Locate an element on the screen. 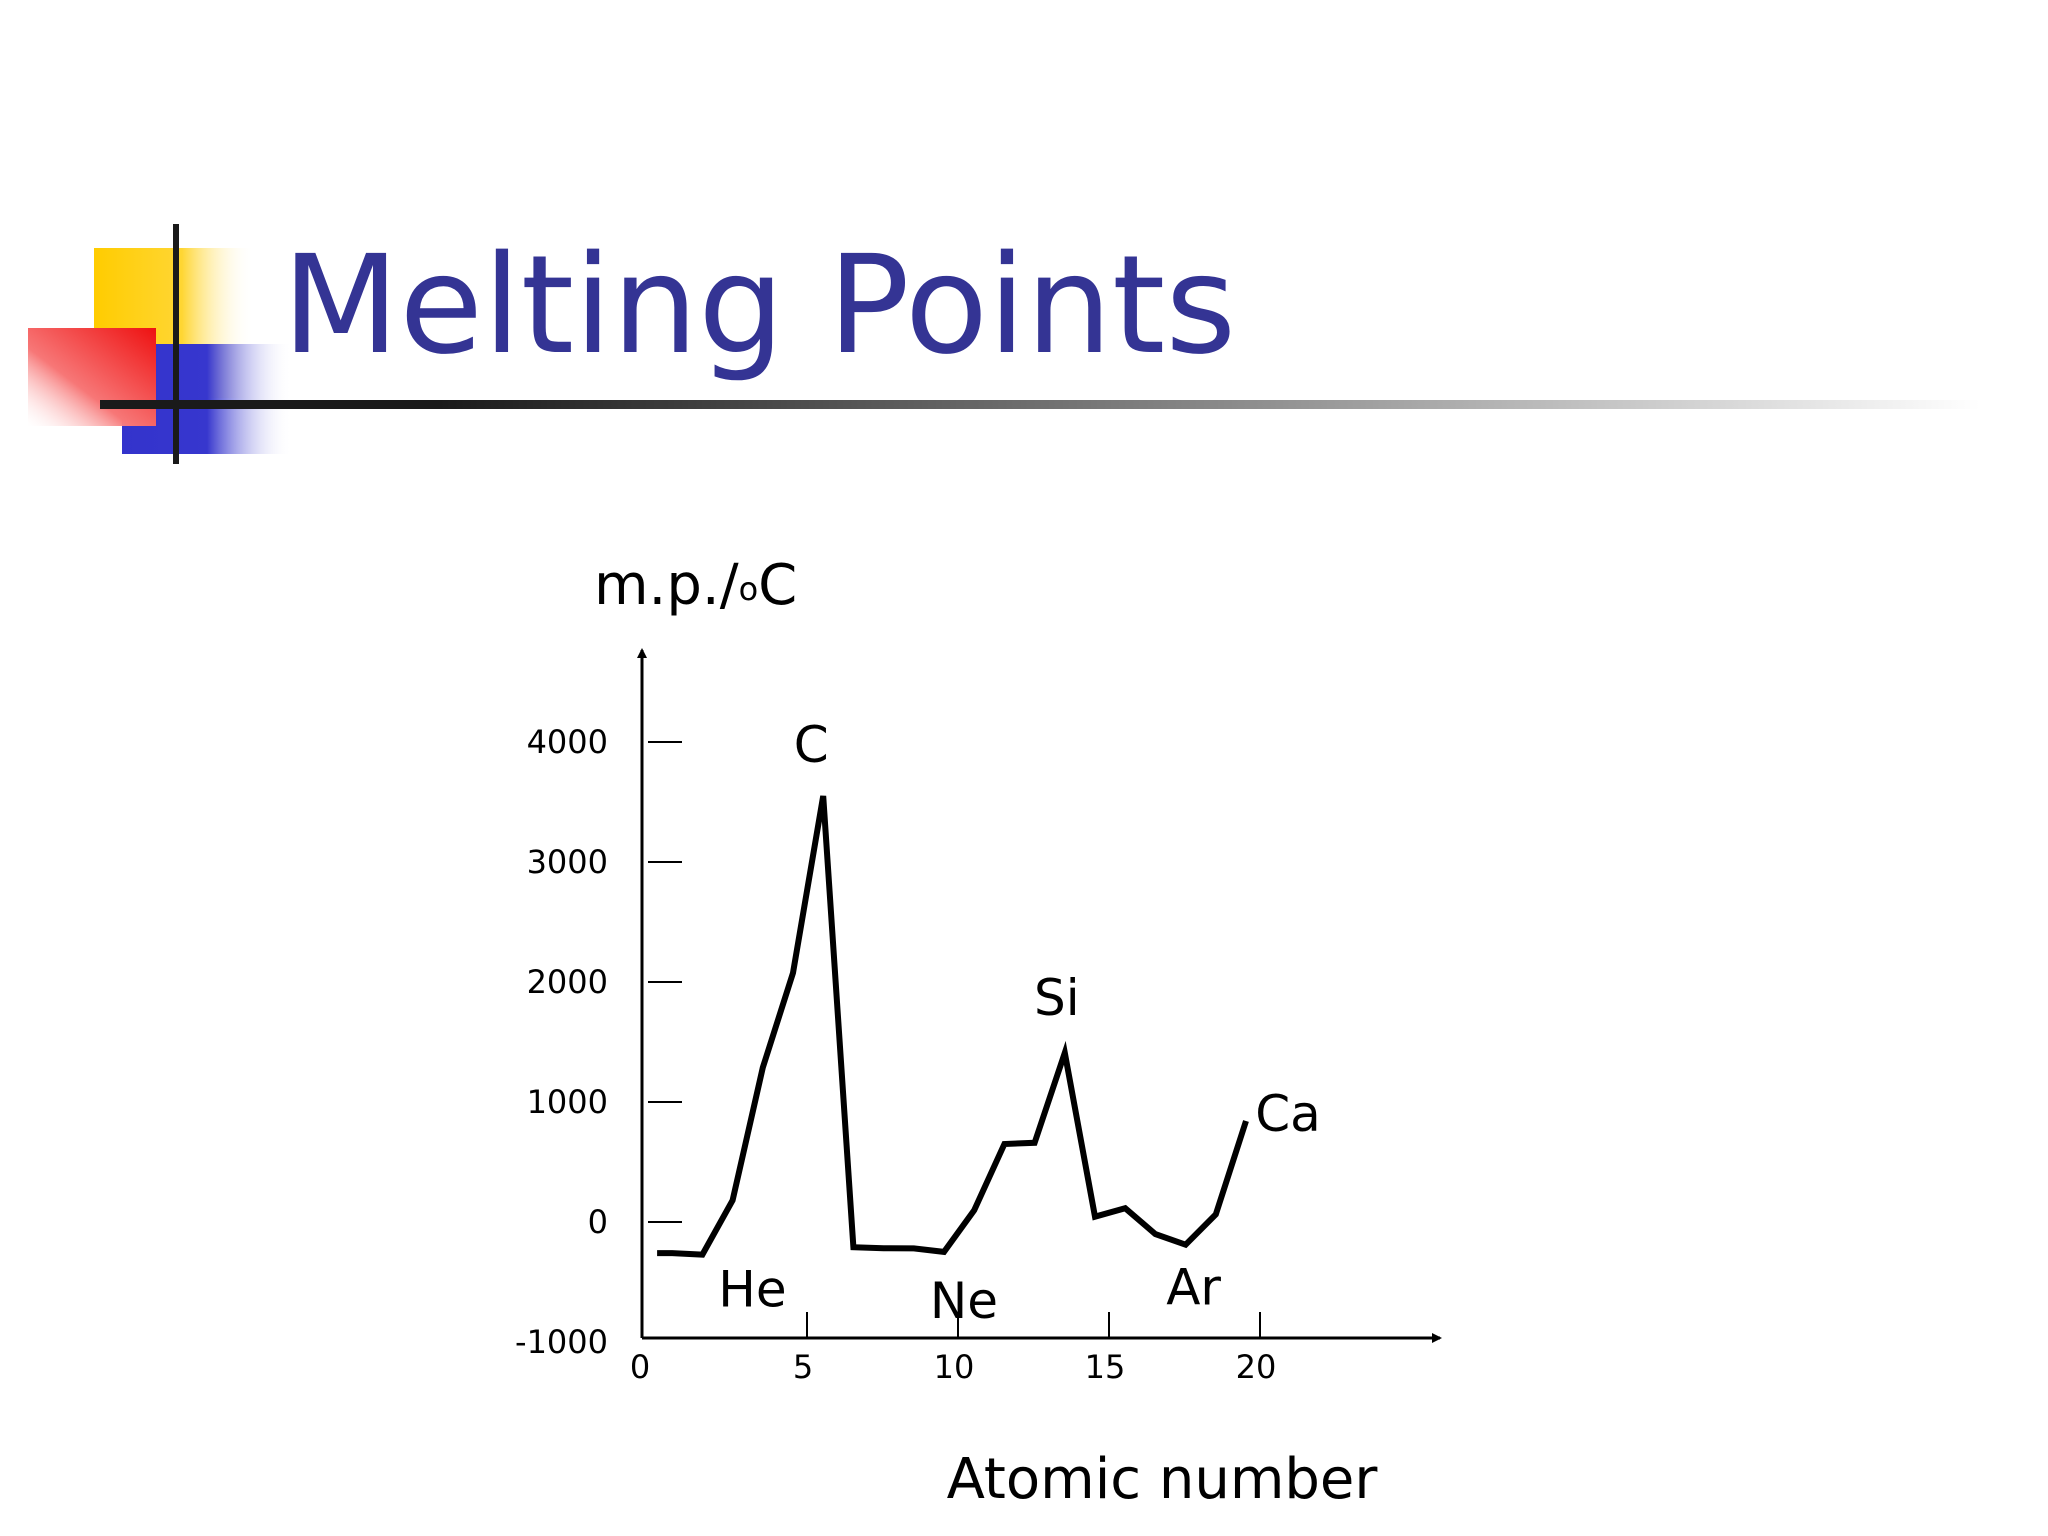 The image size is (2048, 1536). element-label-he: He is located at coordinates (752, 1290).